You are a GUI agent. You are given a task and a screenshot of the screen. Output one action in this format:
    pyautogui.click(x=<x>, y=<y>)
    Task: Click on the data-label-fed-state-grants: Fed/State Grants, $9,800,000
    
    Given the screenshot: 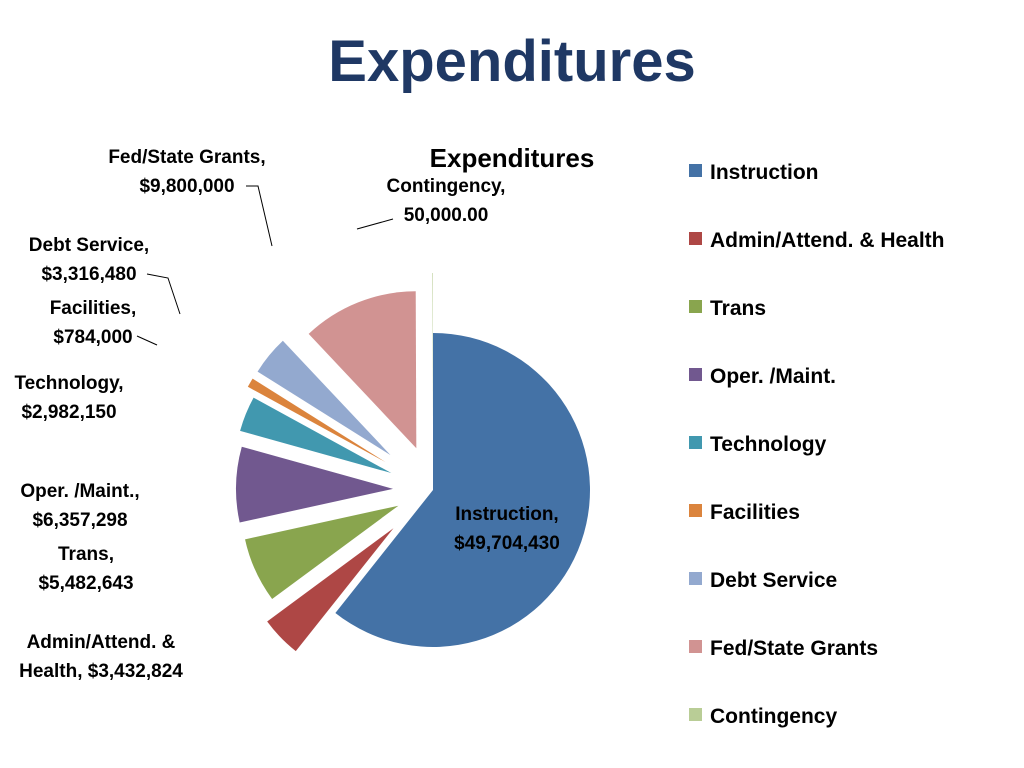 What is the action you would take?
    pyautogui.click(x=186, y=172)
    